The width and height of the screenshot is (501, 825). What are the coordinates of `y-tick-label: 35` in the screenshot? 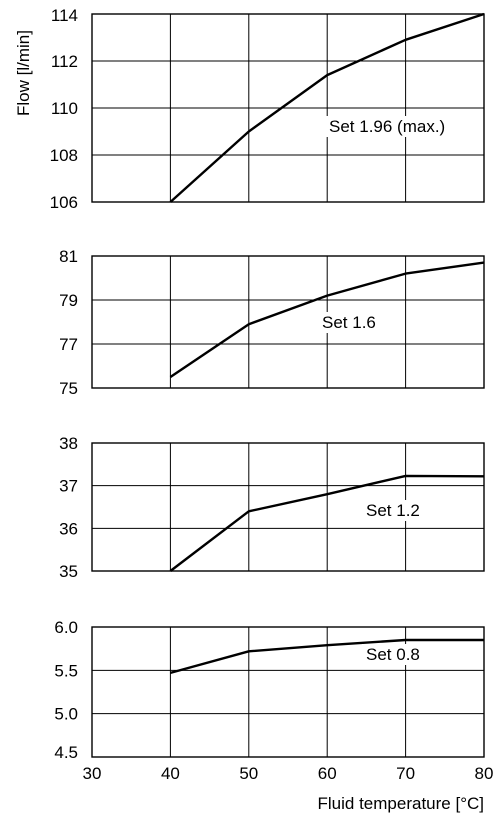 It's located at (68, 571).